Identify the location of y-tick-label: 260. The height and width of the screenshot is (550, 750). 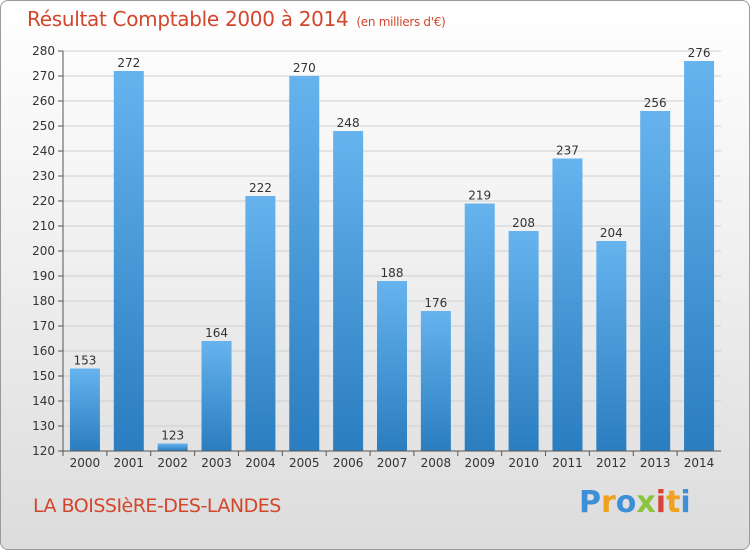
(43, 101).